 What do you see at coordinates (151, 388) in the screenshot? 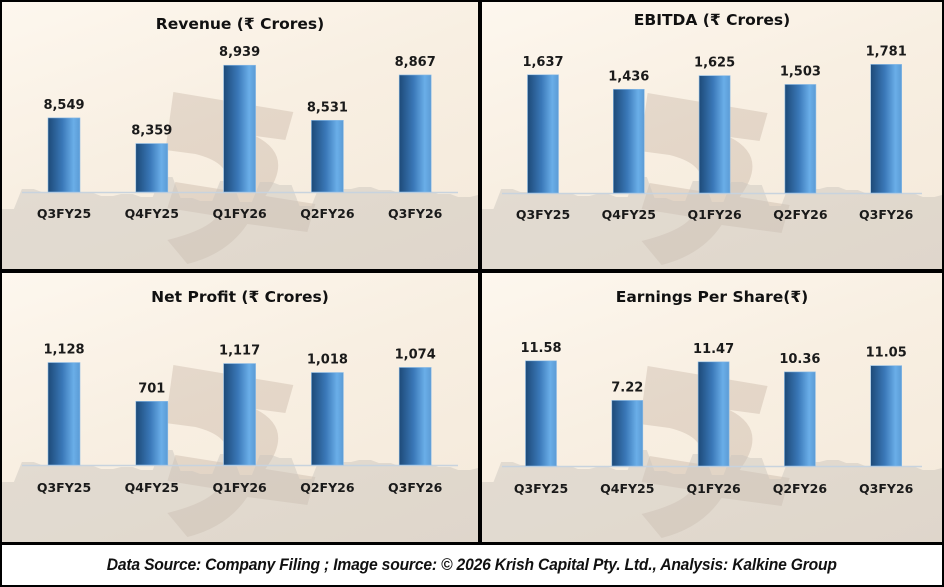
I see `data-label: 701` at bounding box center [151, 388].